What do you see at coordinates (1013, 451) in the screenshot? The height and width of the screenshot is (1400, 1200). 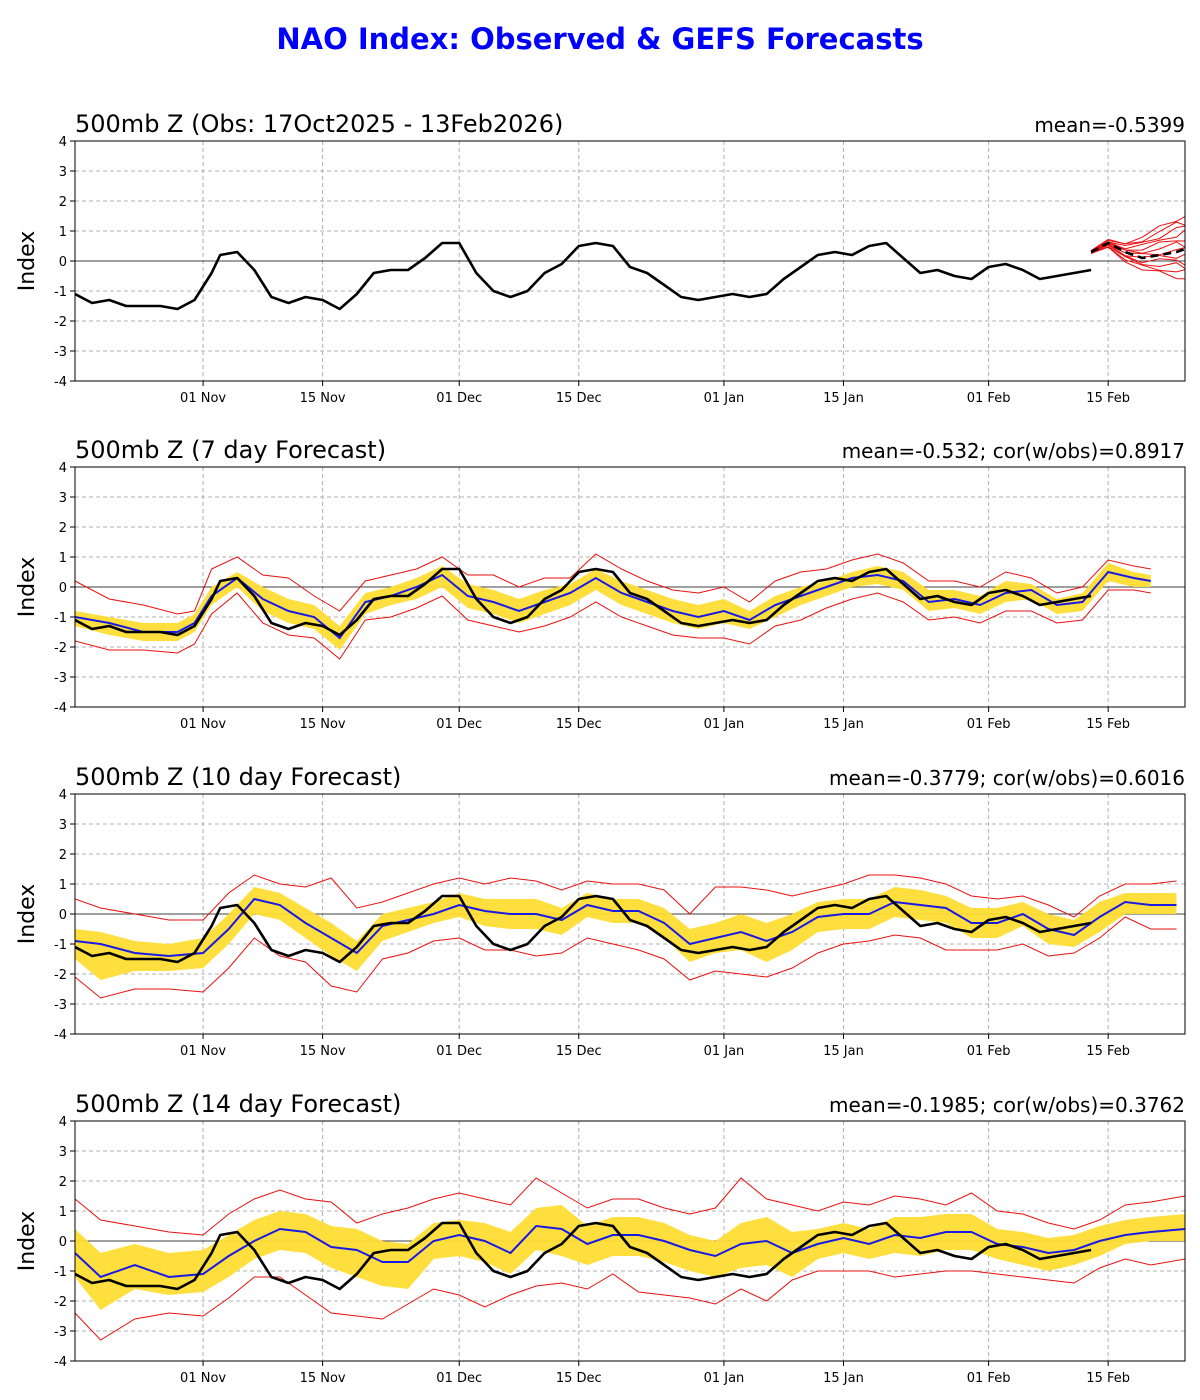 I see `panel-stat: mean=-0.532; cor(w/obs)=0.8917` at bounding box center [1013, 451].